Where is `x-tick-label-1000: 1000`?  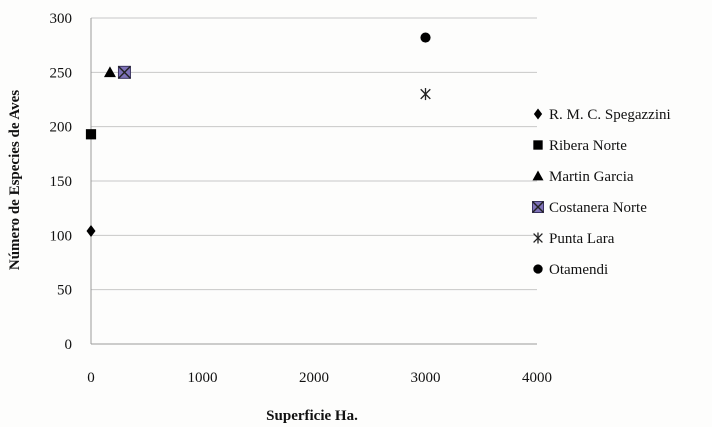
x-tick-label-1000: 1000 is located at coordinates (203, 378).